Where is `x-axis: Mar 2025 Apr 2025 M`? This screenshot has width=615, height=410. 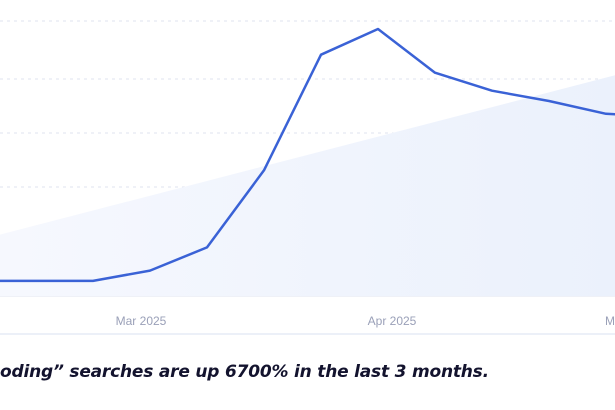 x-axis: Mar 2025 Apr 2025 M is located at coordinates (365, 321).